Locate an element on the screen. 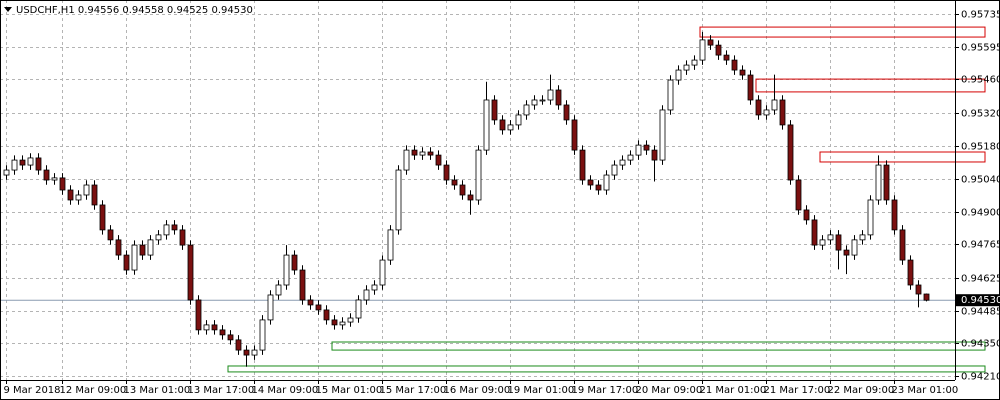 Image resolution: width=1000 pixels, height=400 pixels. y-tick-label: 0.95320 is located at coordinates (980, 114).